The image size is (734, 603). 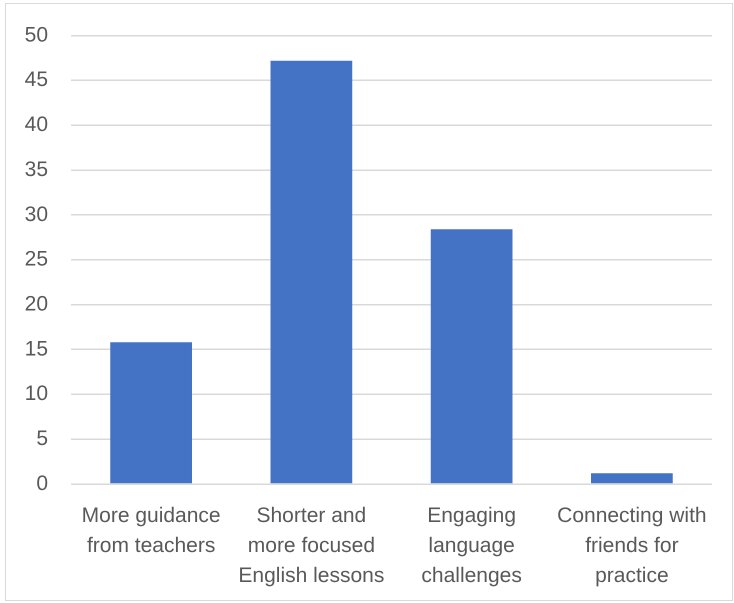 I want to click on y-tick-label: 0, so click(x=42, y=483).